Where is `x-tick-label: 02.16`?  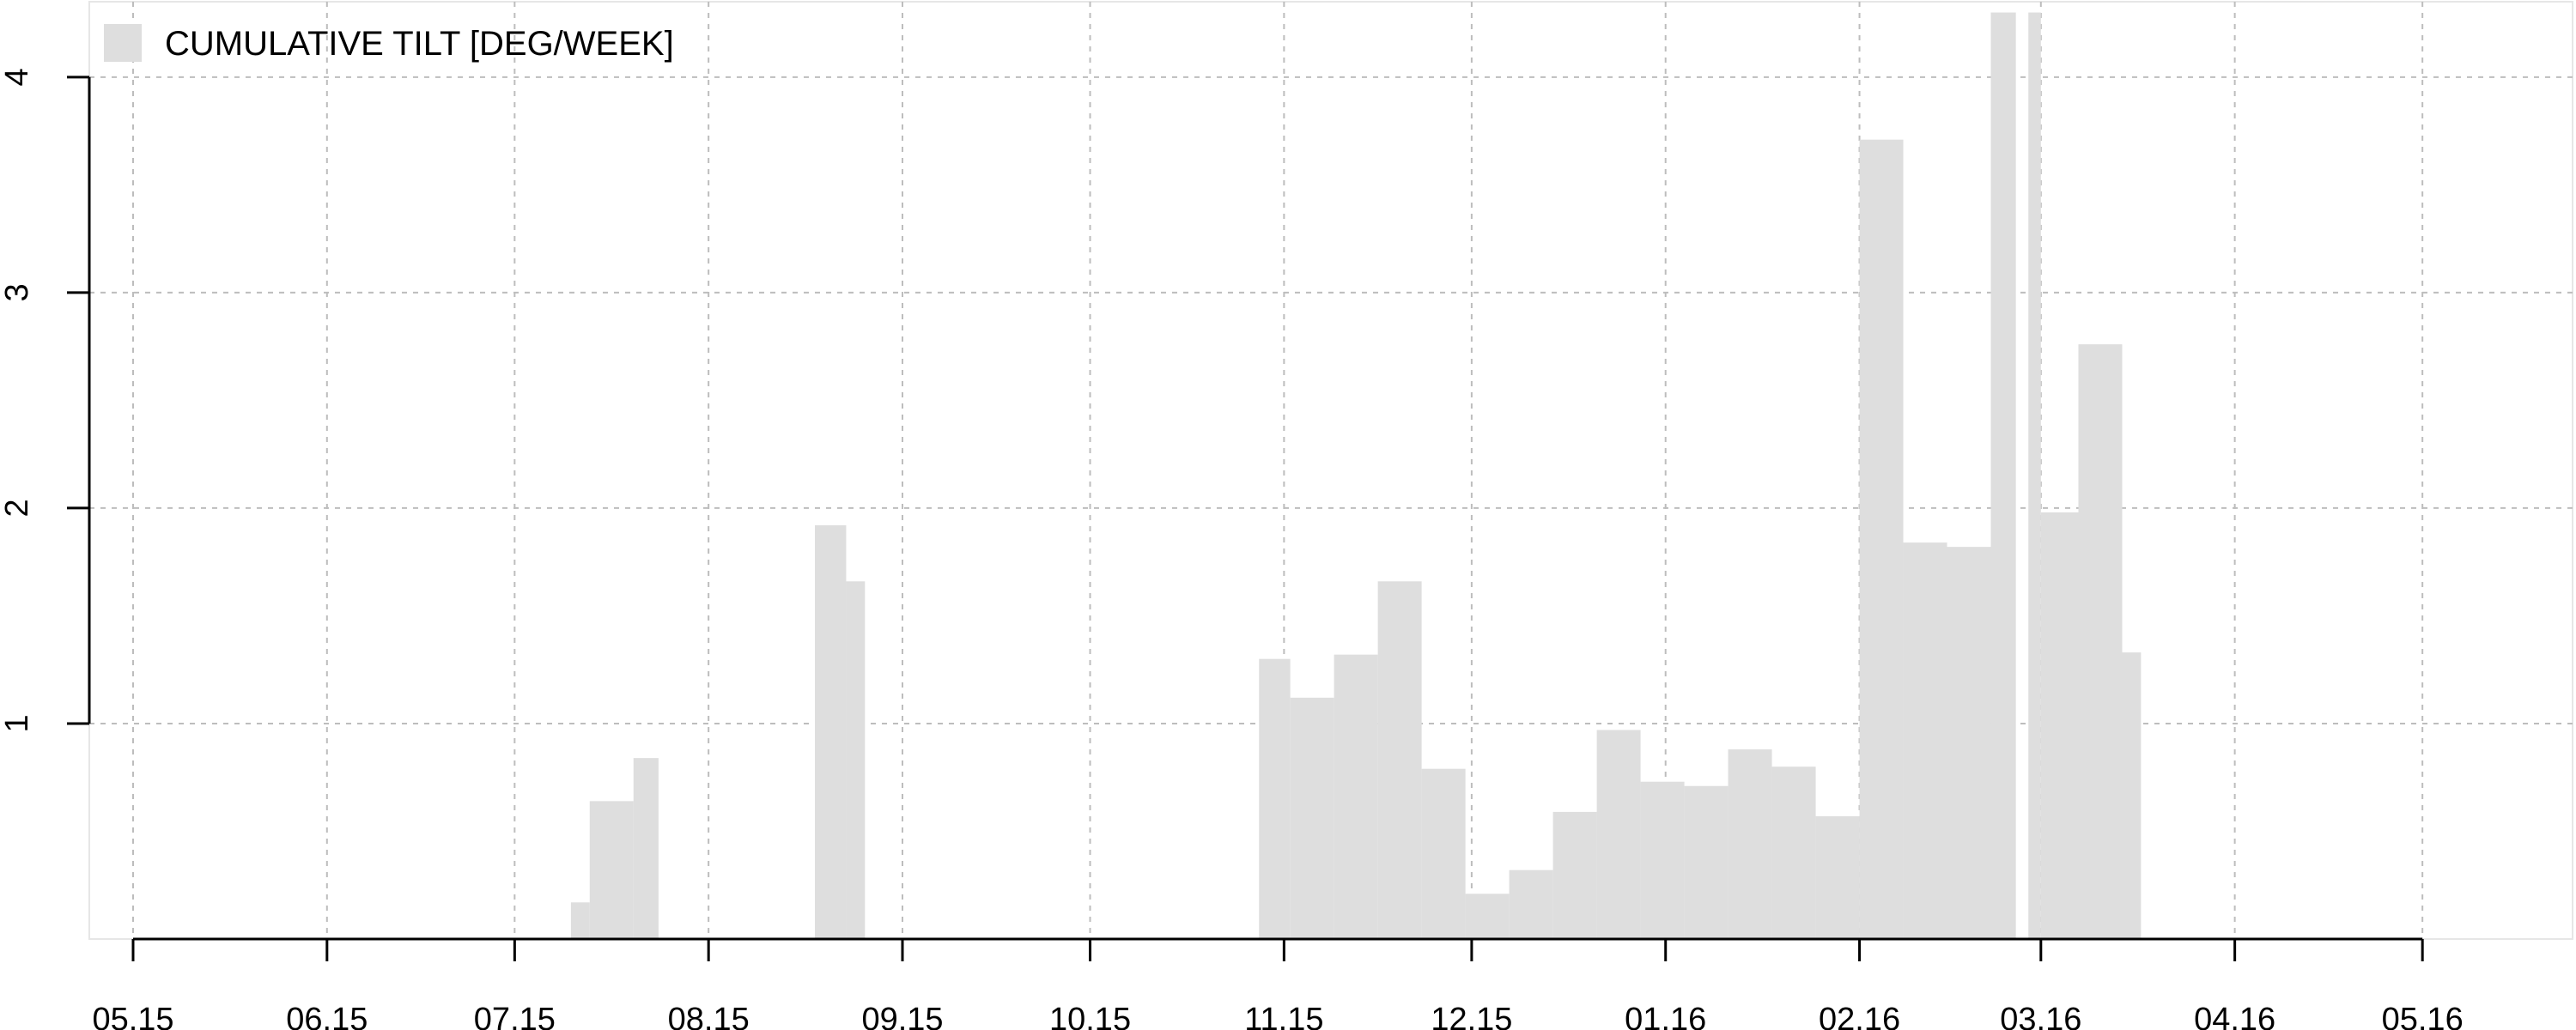 x-tick-label: 02.16 is located at coordinates (1859, 1016).